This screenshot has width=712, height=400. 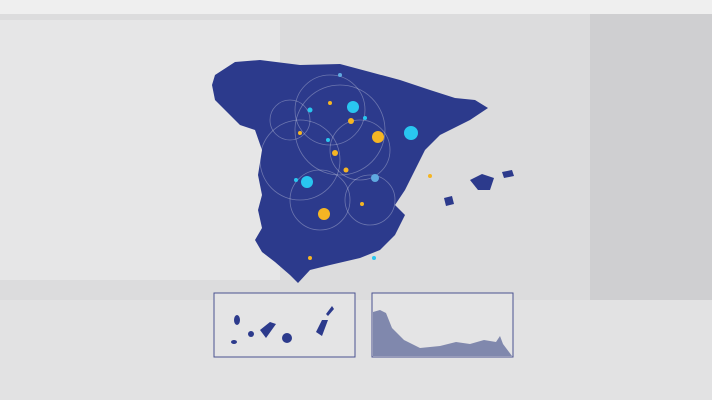 What do you see at coordinates (482, 182) in the screenshot?
I see `mallorca` at bounding box center [482, 182].